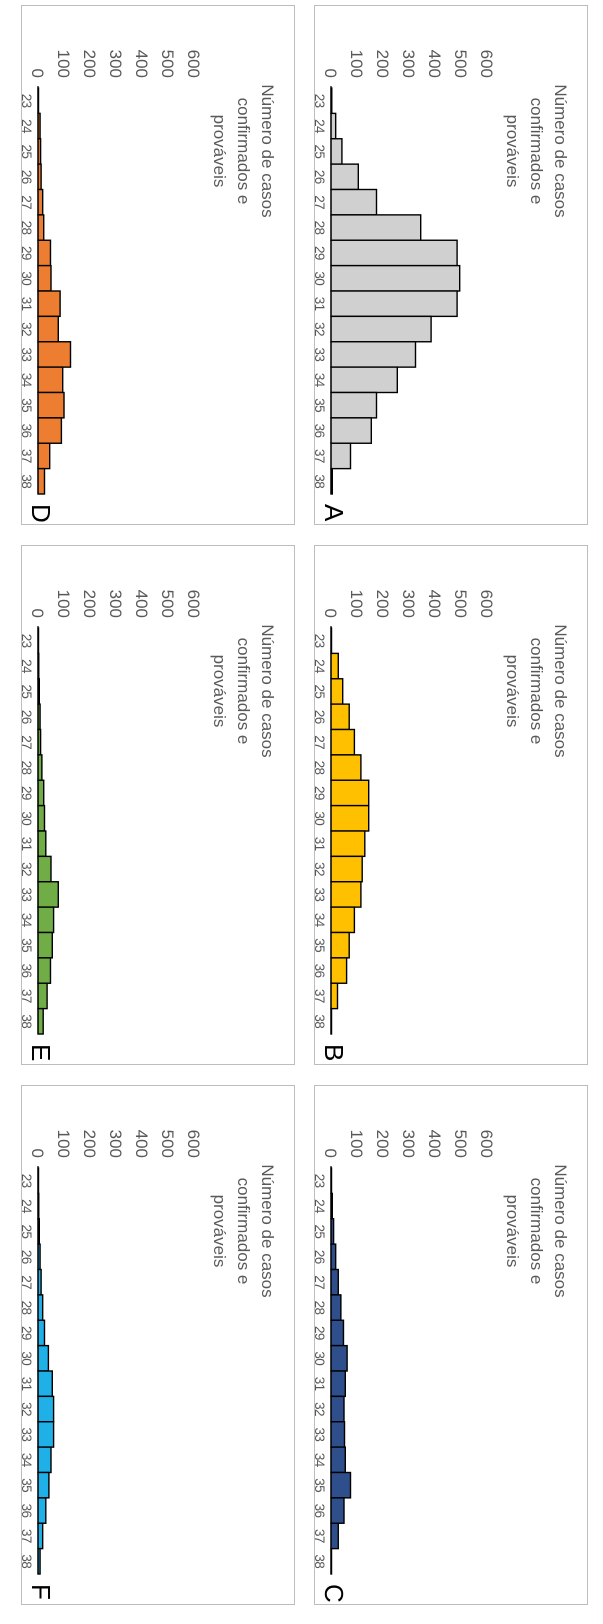  I want to click on chart-d-x-tick-label: 34, so click(27, 380).